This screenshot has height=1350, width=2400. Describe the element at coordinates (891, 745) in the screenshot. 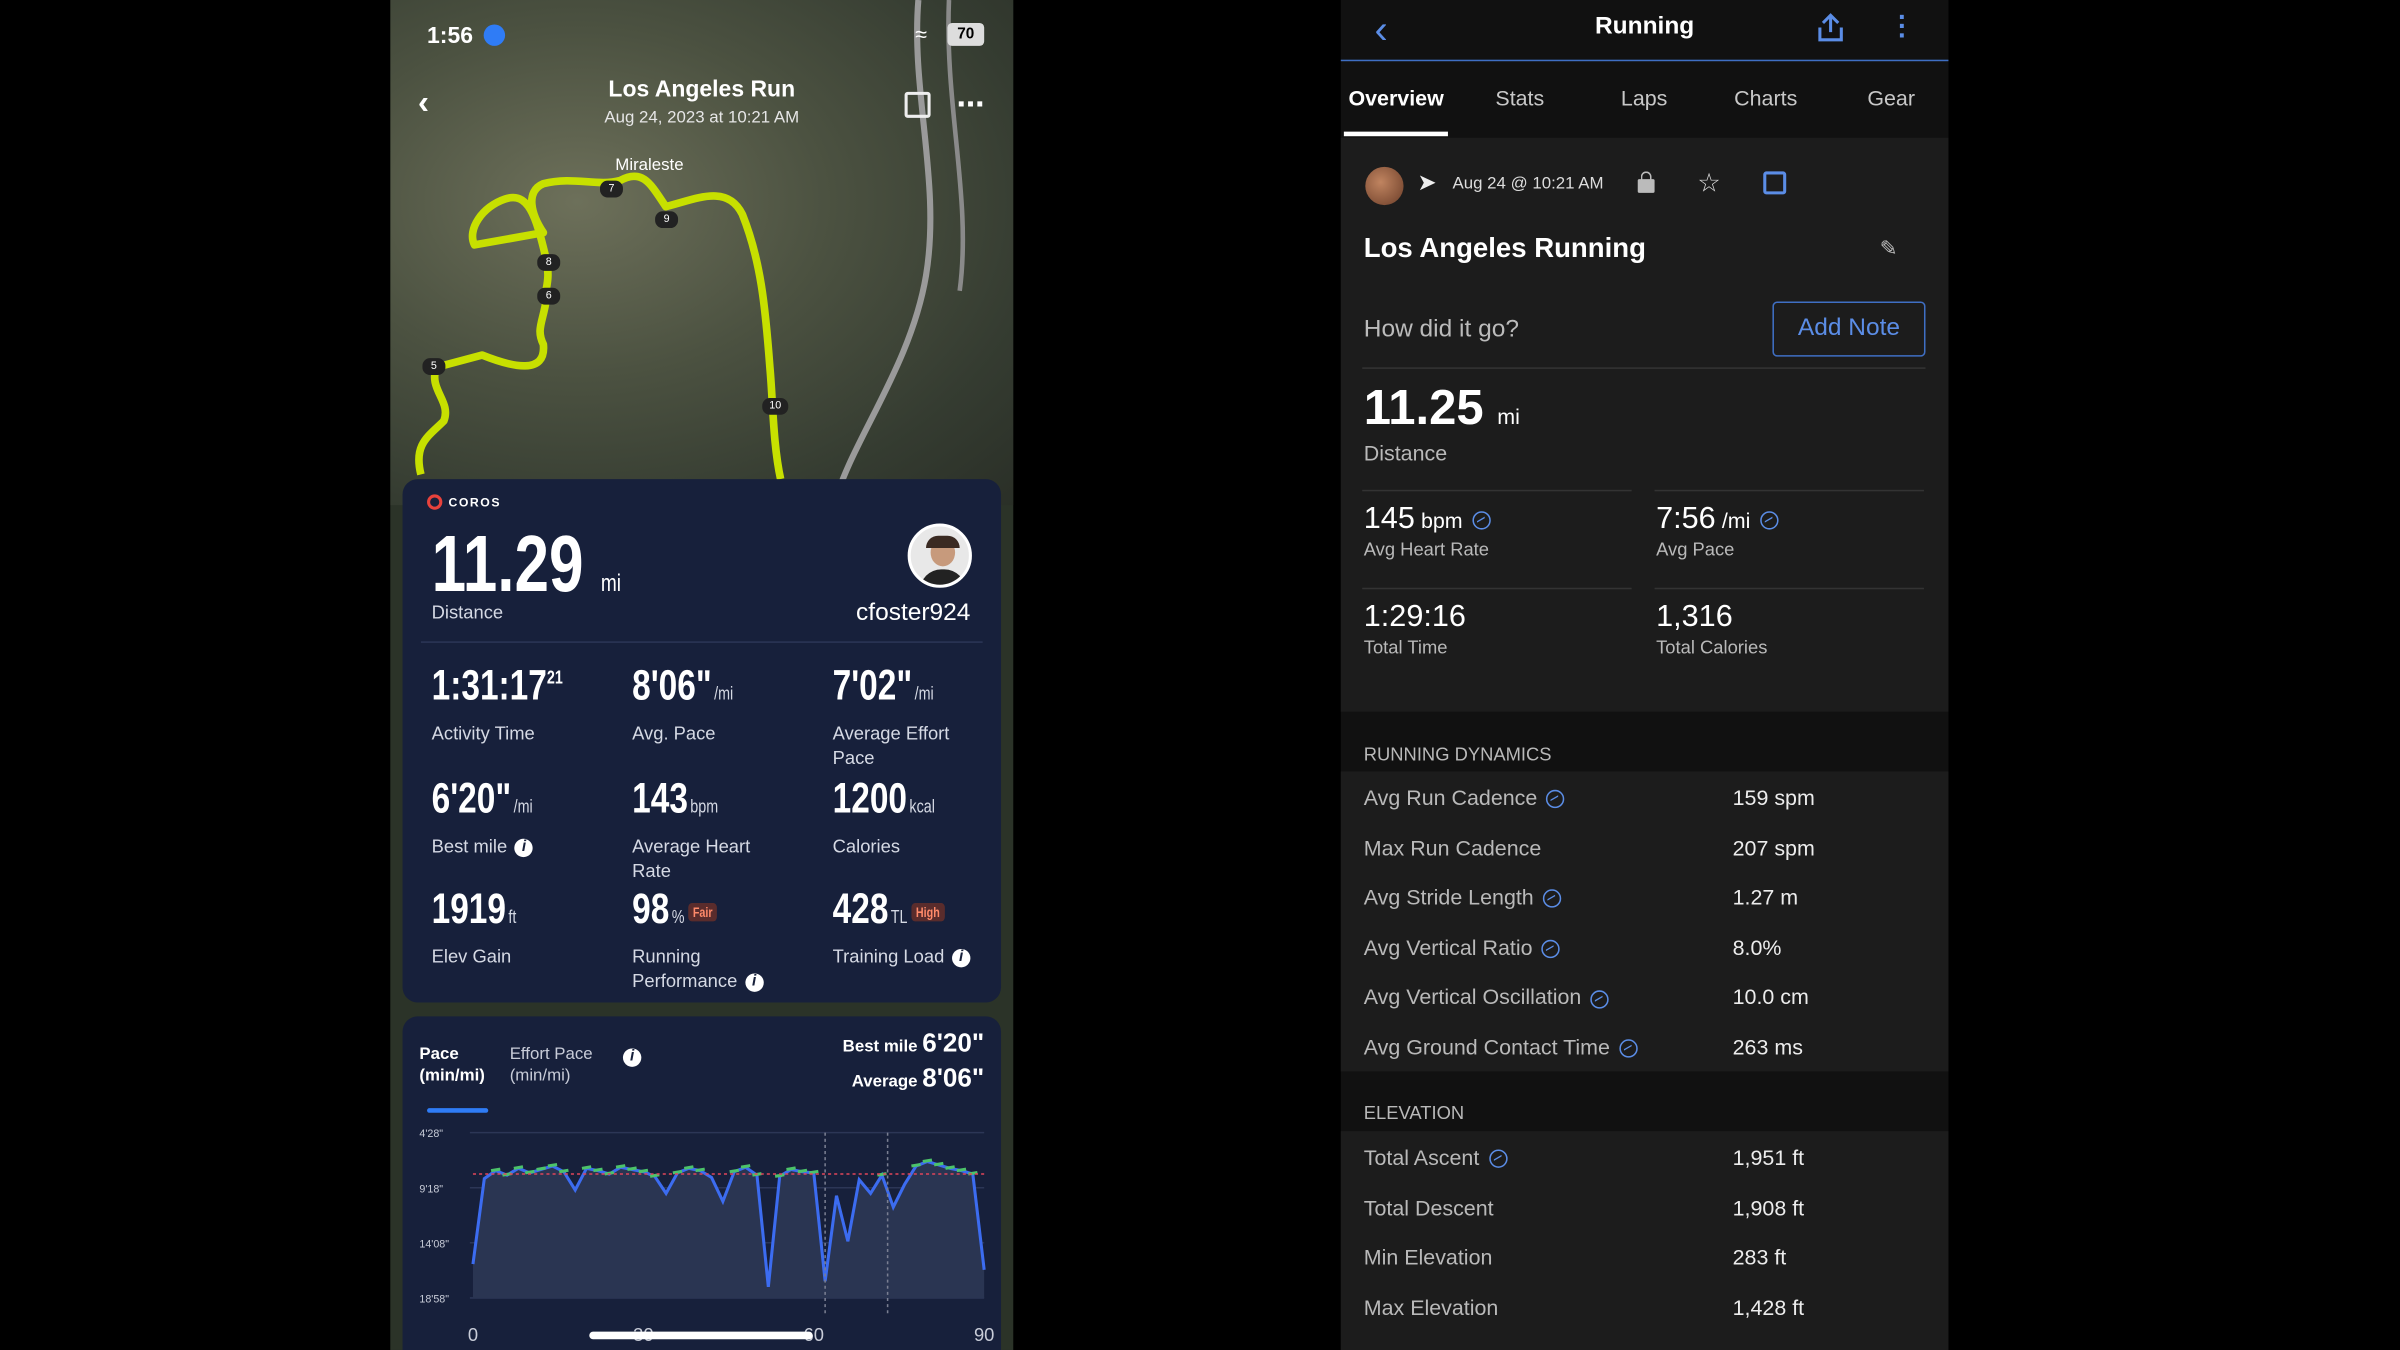

I see `stat-label-text: Average Effort Pace` at that location.